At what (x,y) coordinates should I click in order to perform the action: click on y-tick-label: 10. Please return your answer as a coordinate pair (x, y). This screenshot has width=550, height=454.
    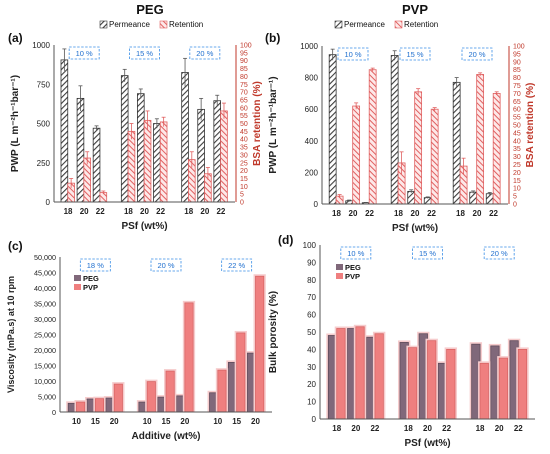
    Looking at the image, I should click on (311, 402).